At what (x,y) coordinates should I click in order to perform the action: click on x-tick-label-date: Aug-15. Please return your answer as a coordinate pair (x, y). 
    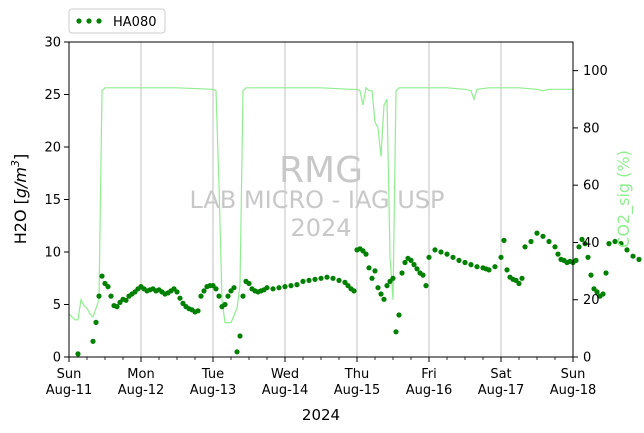
    Looking at the image, I should click on (357, 390).